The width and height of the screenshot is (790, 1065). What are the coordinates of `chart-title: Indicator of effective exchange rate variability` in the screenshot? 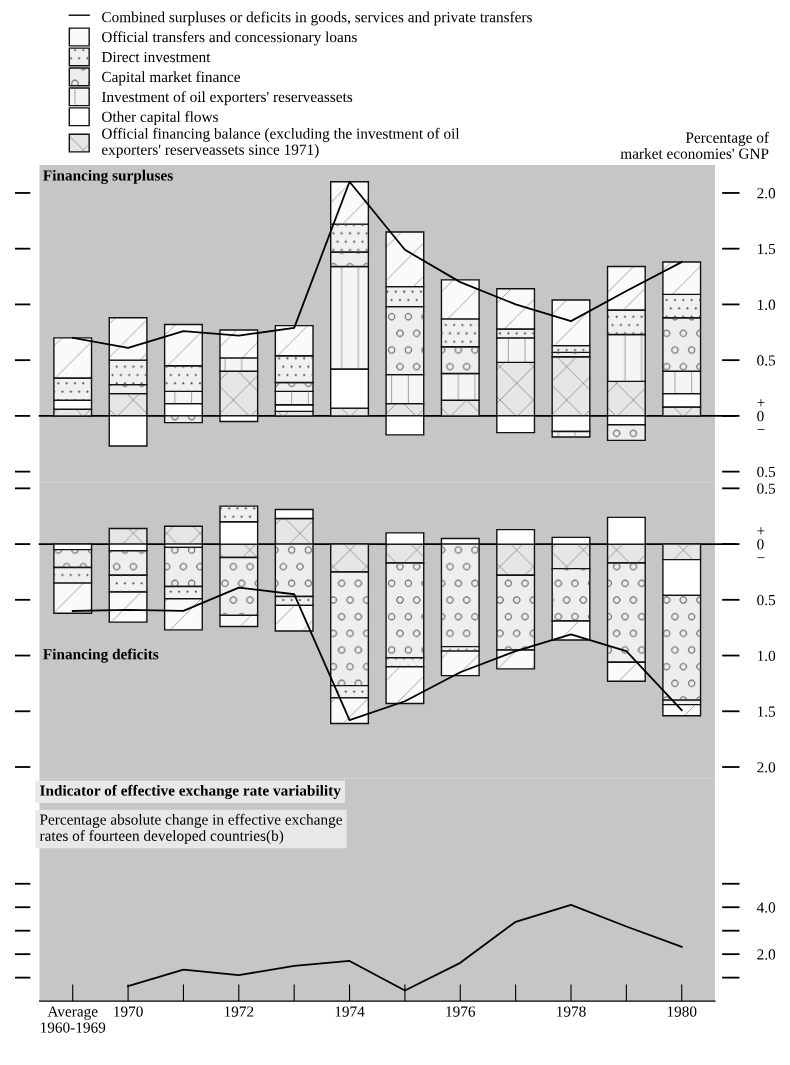 It's located at (190, 791).